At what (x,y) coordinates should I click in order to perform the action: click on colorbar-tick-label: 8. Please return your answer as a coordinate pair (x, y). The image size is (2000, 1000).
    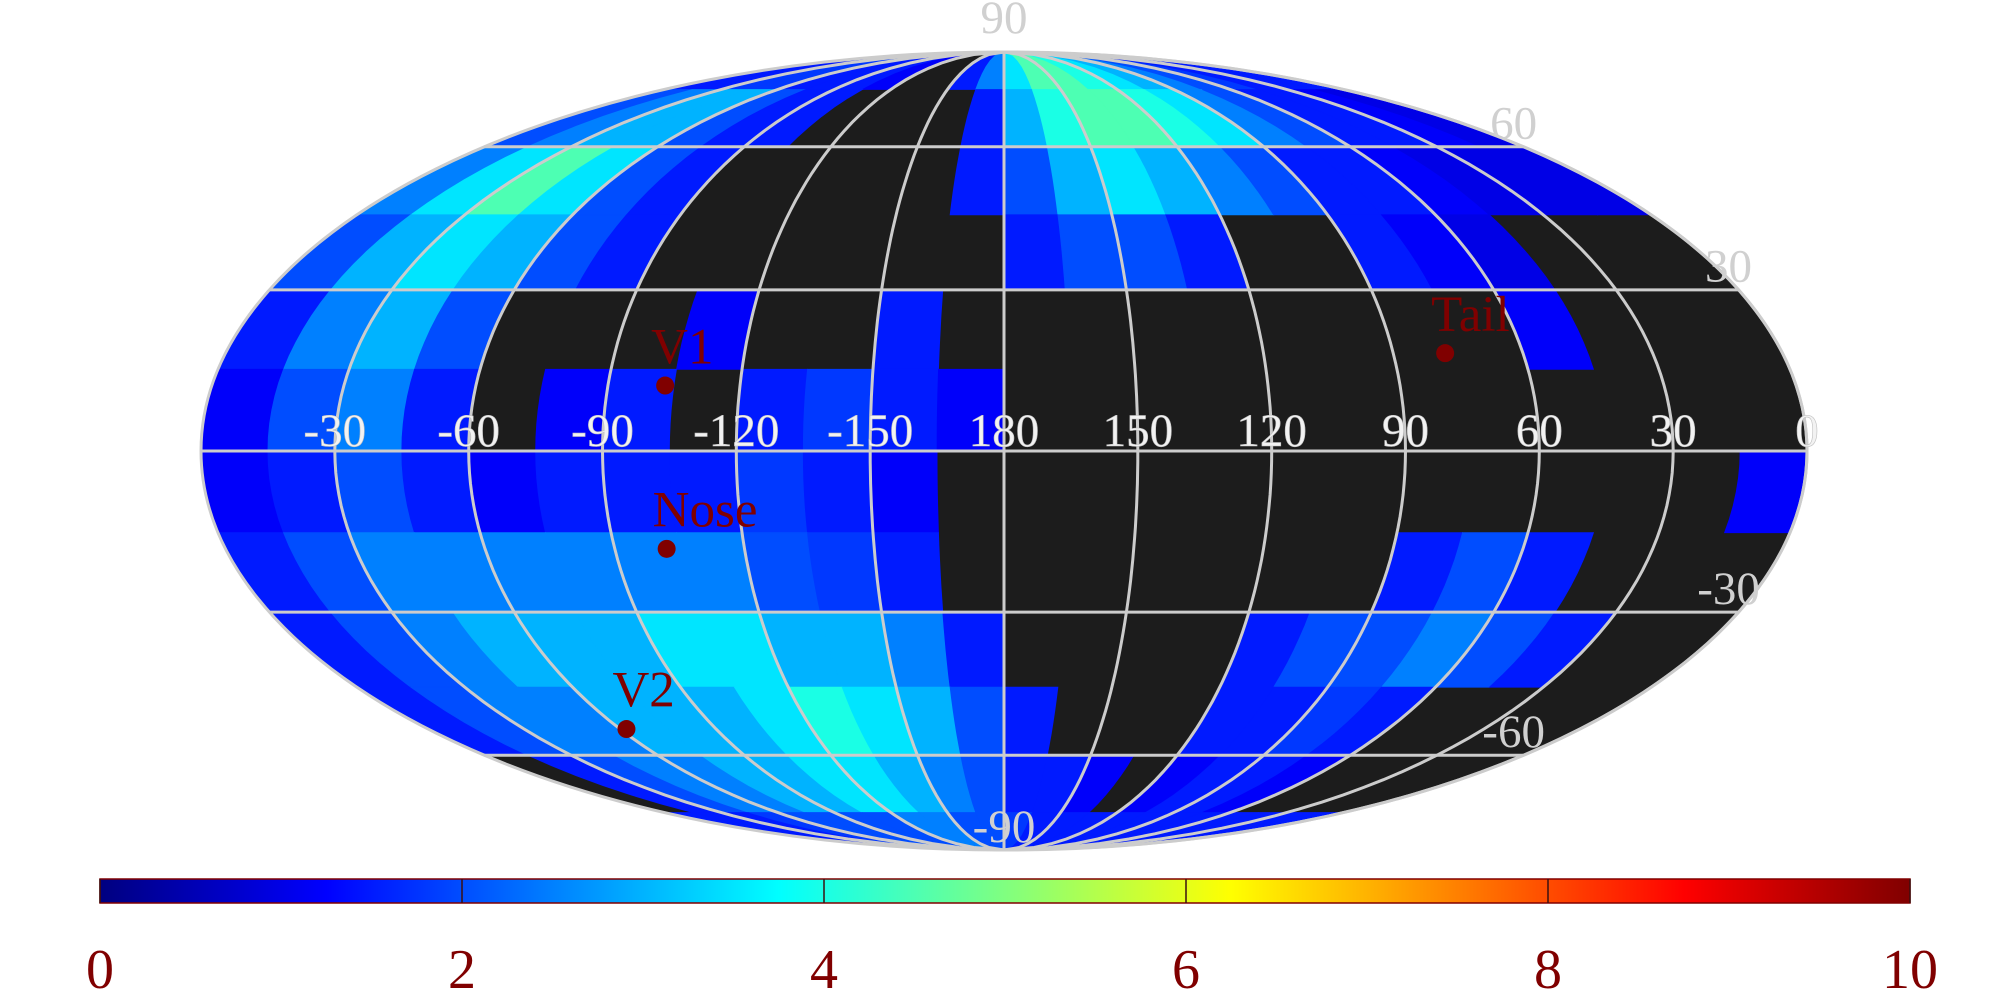
    Looking at the image, I should click on (1548, 969).